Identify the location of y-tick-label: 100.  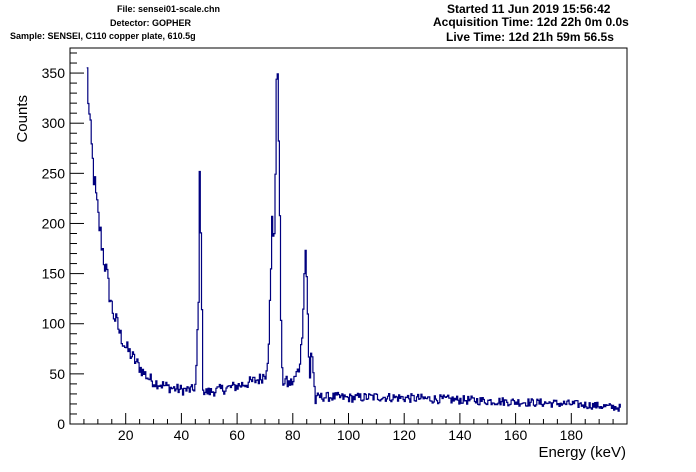
(54, 324).